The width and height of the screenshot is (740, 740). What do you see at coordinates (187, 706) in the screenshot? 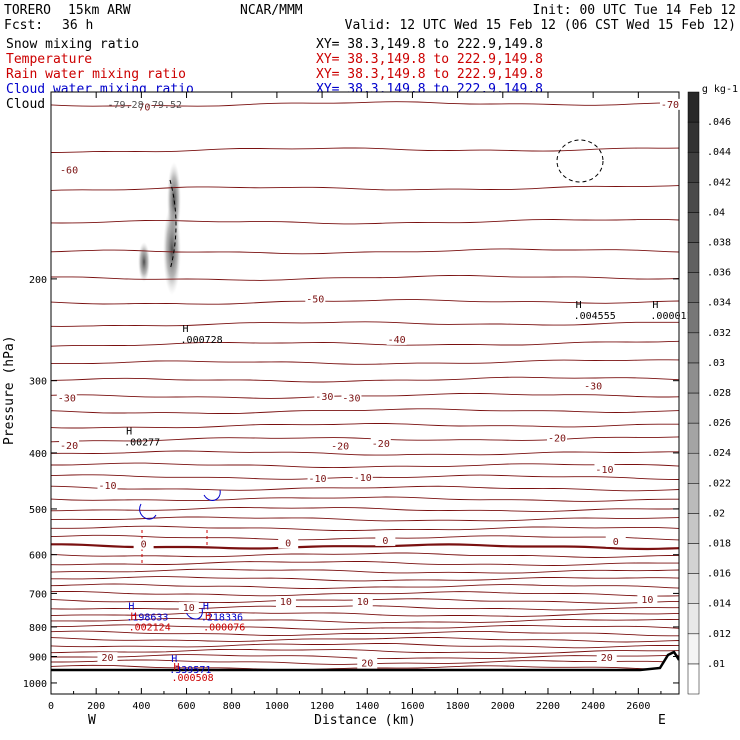
I see `x-tick-label: 600` at bounding box center [187, 706].